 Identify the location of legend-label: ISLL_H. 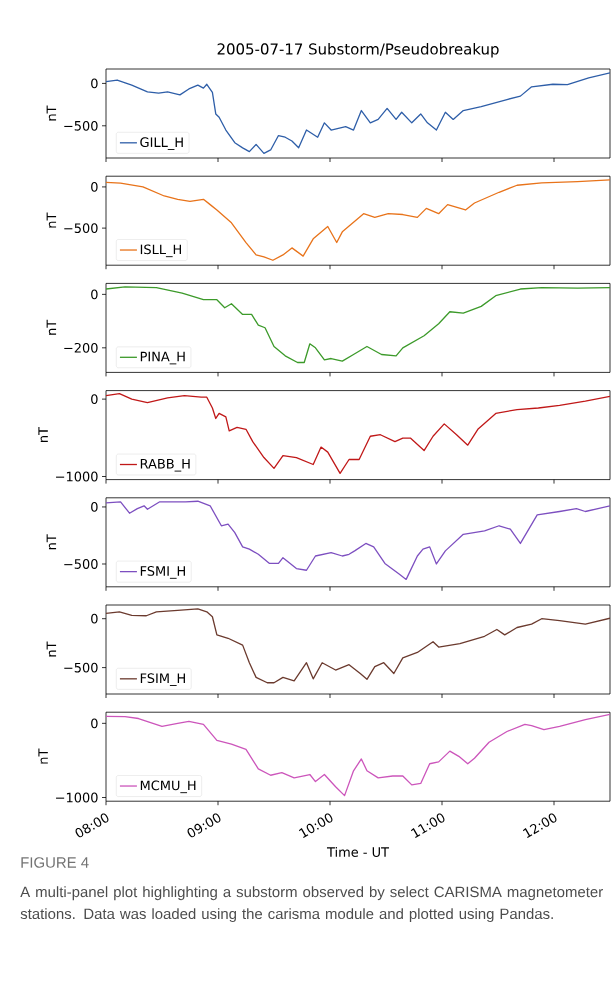
(160, 251).